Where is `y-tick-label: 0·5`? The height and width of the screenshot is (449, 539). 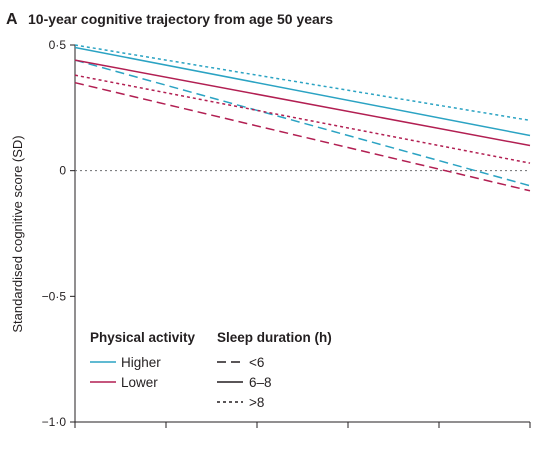
y-tick-label: 0·5 is located at coordinates (58, 45).